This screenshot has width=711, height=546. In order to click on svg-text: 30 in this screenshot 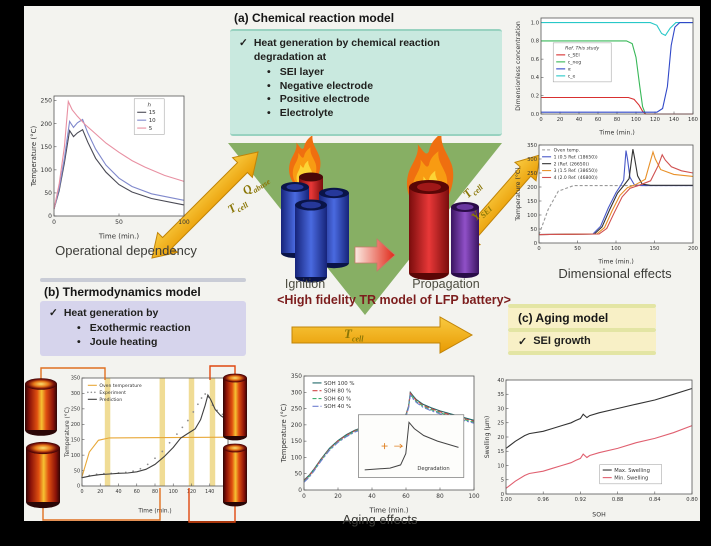, I will do `click(500, 409)`.